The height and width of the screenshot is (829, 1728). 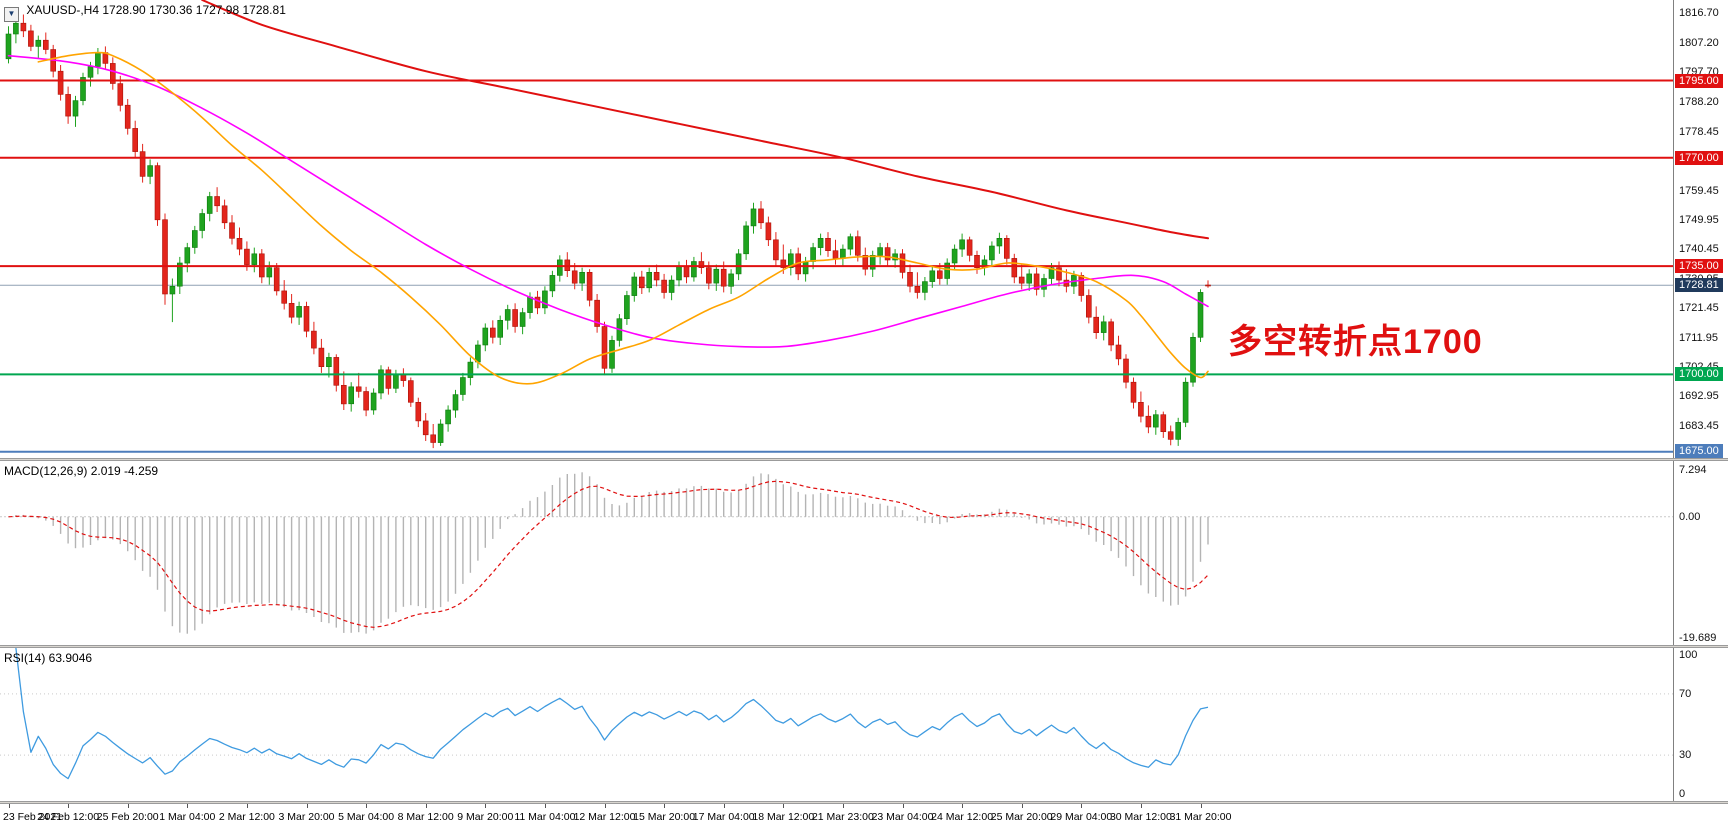 I want to click on time-label: 30 Mar 12:00, so click(x=1140, y=817).